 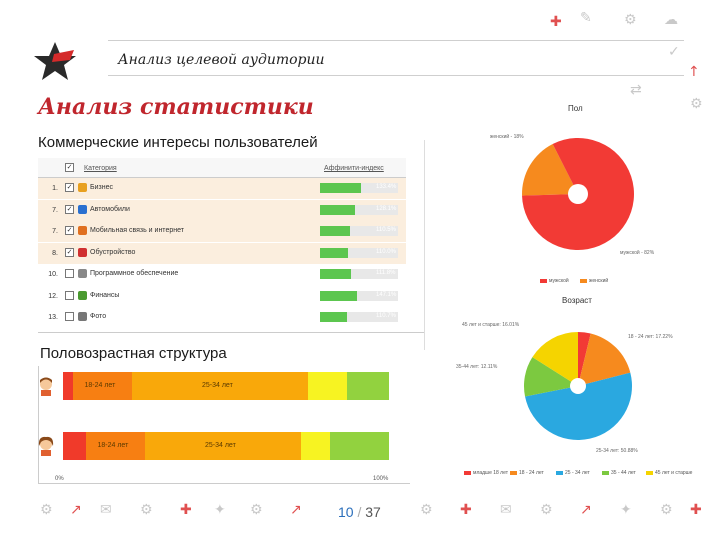 I want to click on age-pie-title: Возраст, so click(x=577, y=300).